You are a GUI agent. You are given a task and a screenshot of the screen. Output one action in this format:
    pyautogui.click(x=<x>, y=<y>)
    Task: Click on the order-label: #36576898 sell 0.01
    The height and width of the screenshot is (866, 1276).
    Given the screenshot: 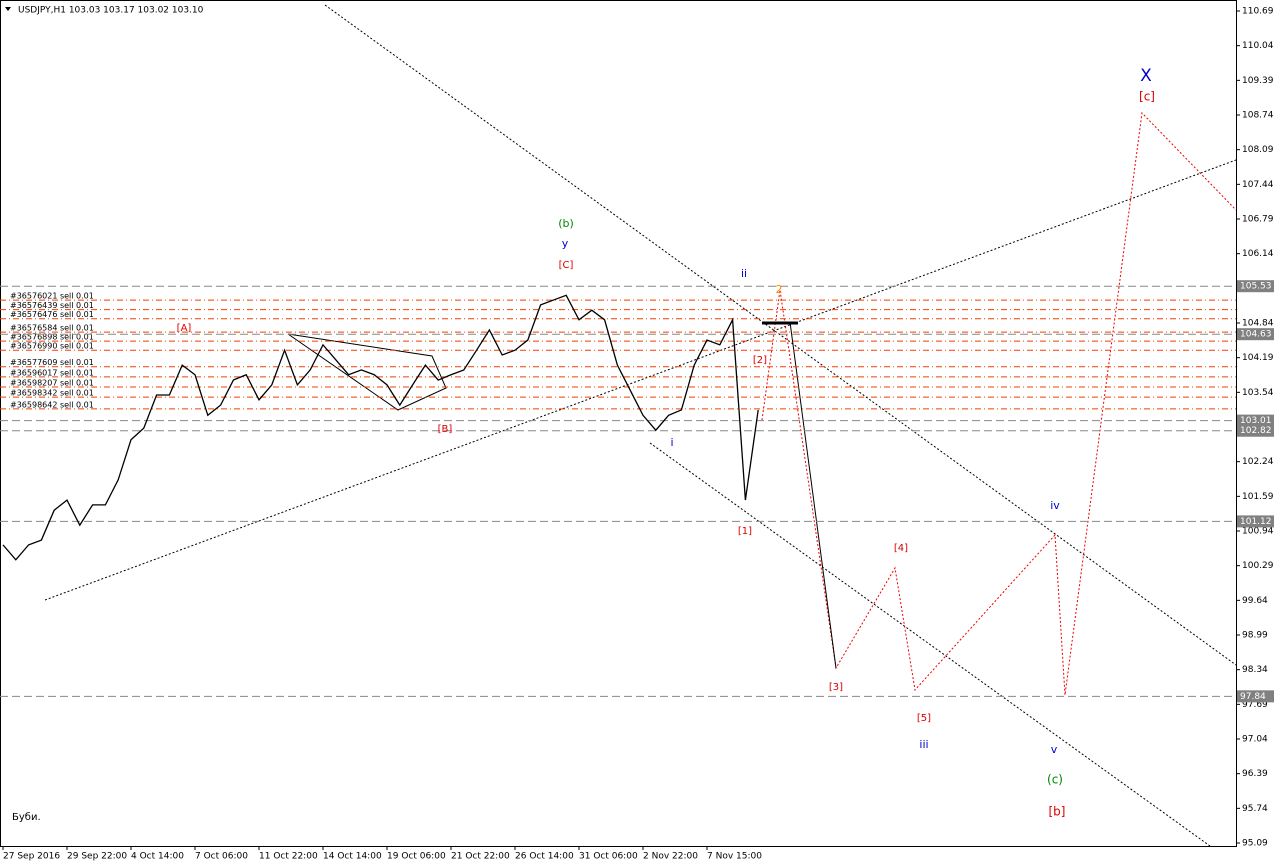 What is the action you would take?
    pyautogui.click(x=52, y=337)
    